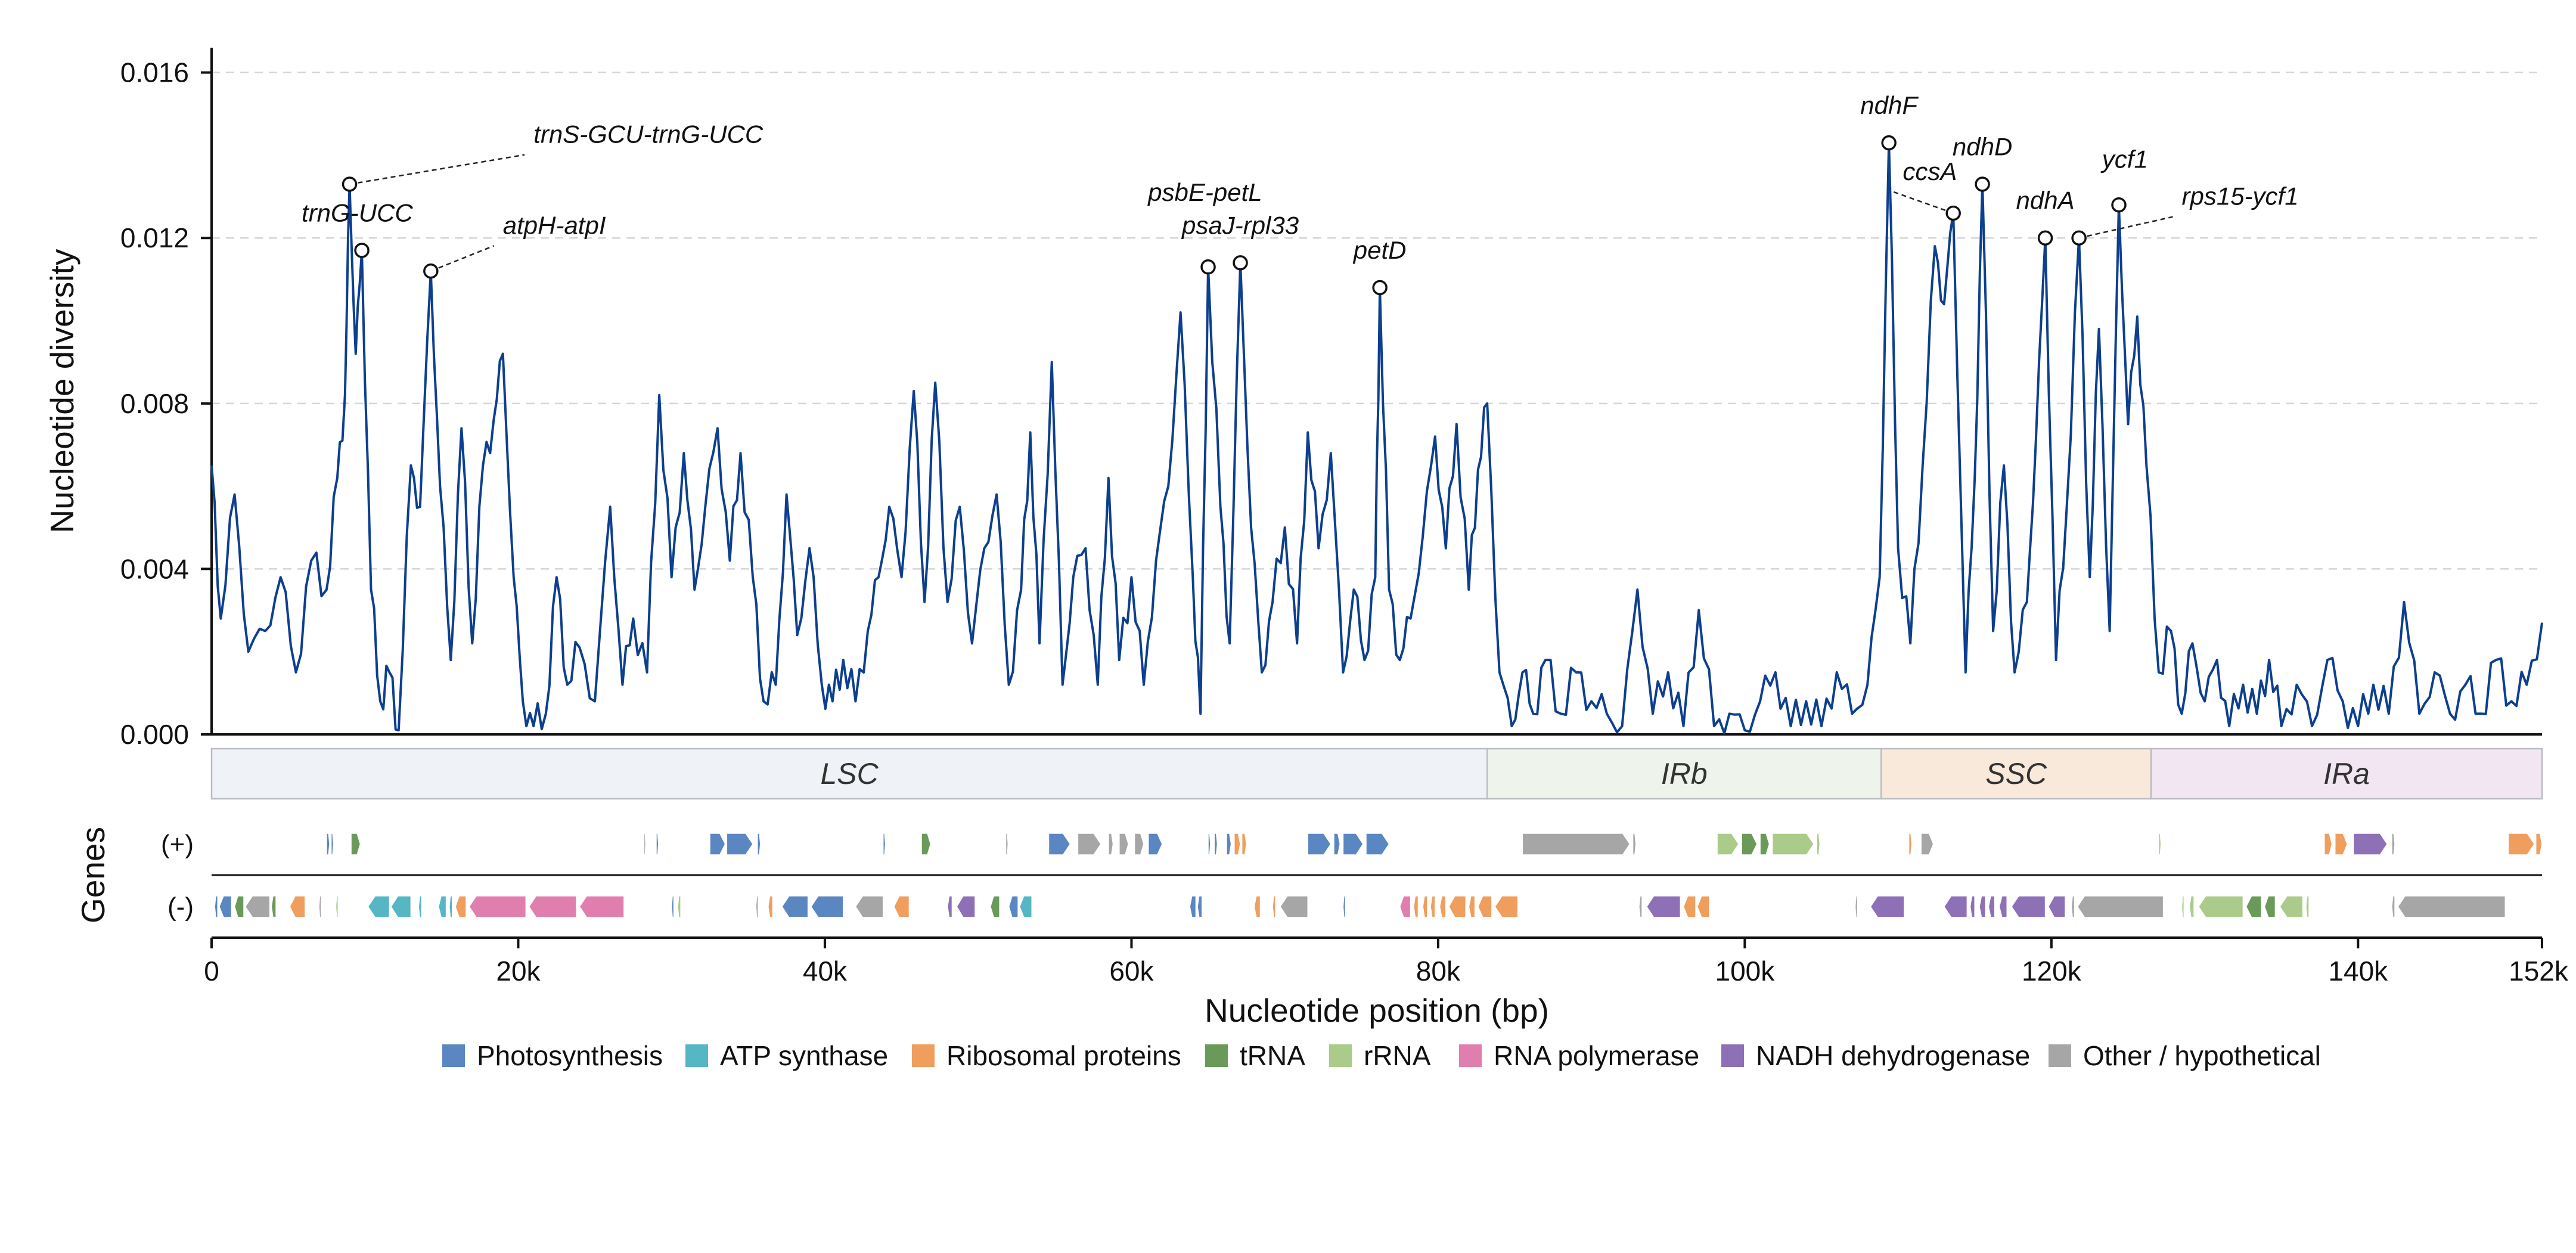 The width and height of the screenshot is (2576, 1253). What do you see at coordinates (649, 134) in the screenshot?
I see `peak-label: trnS-GCU-trnG-UCC` at bounding box center [649, 134].